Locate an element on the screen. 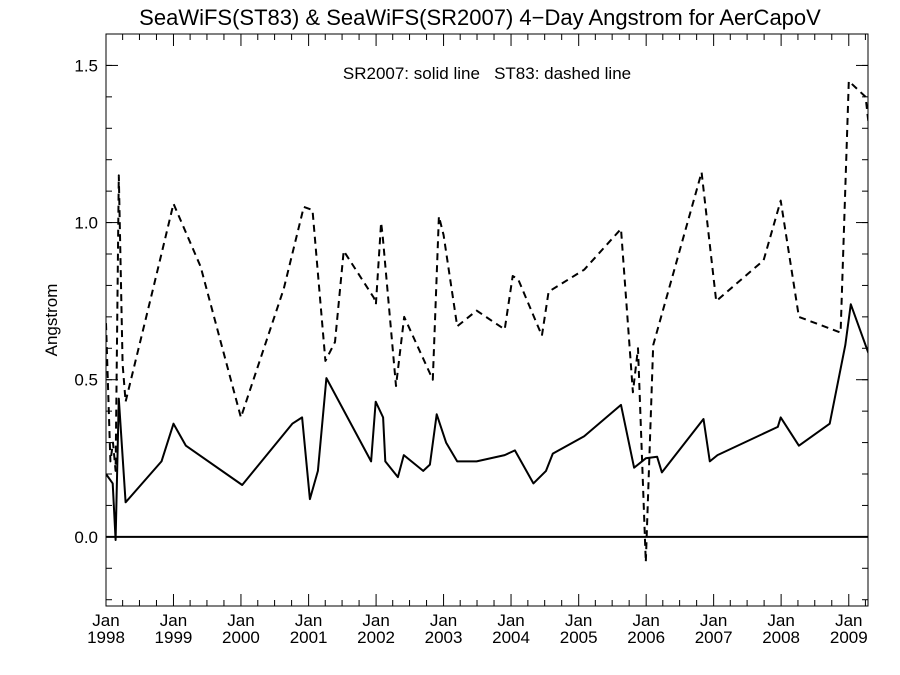  x-tick-label-year: 1999 is located at coordinates (174, 637).